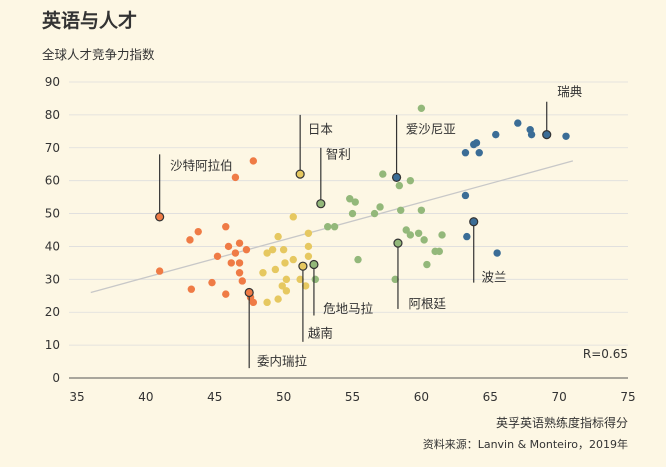 The width and height of the screenshot is (666, 467). Describe the element at coordinates (421, 397) in the screenshot. I see `x-tick-label: 60` at that location.